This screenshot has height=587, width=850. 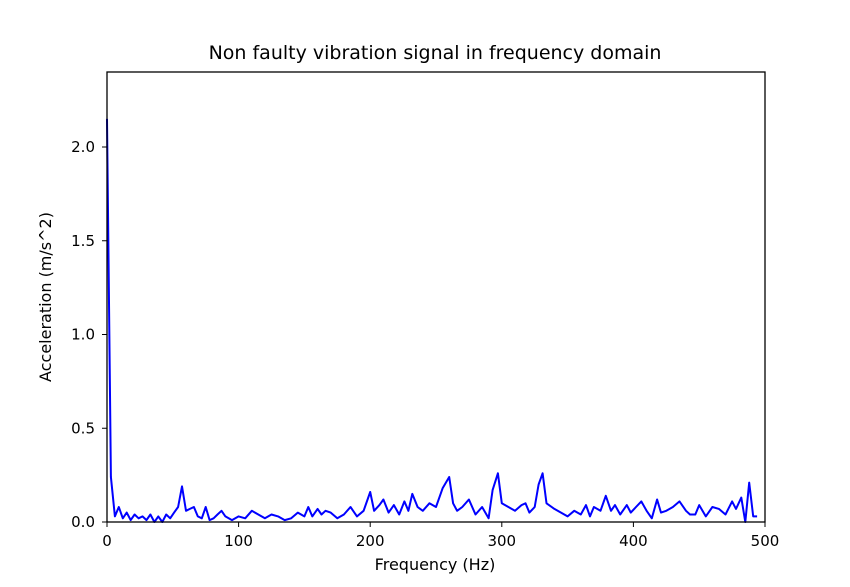 What do you see at coordinates (440, 536) in the screenshot?
I see `x-axis: 0 100 200 300 400 500` at bounding box center [440, 536].